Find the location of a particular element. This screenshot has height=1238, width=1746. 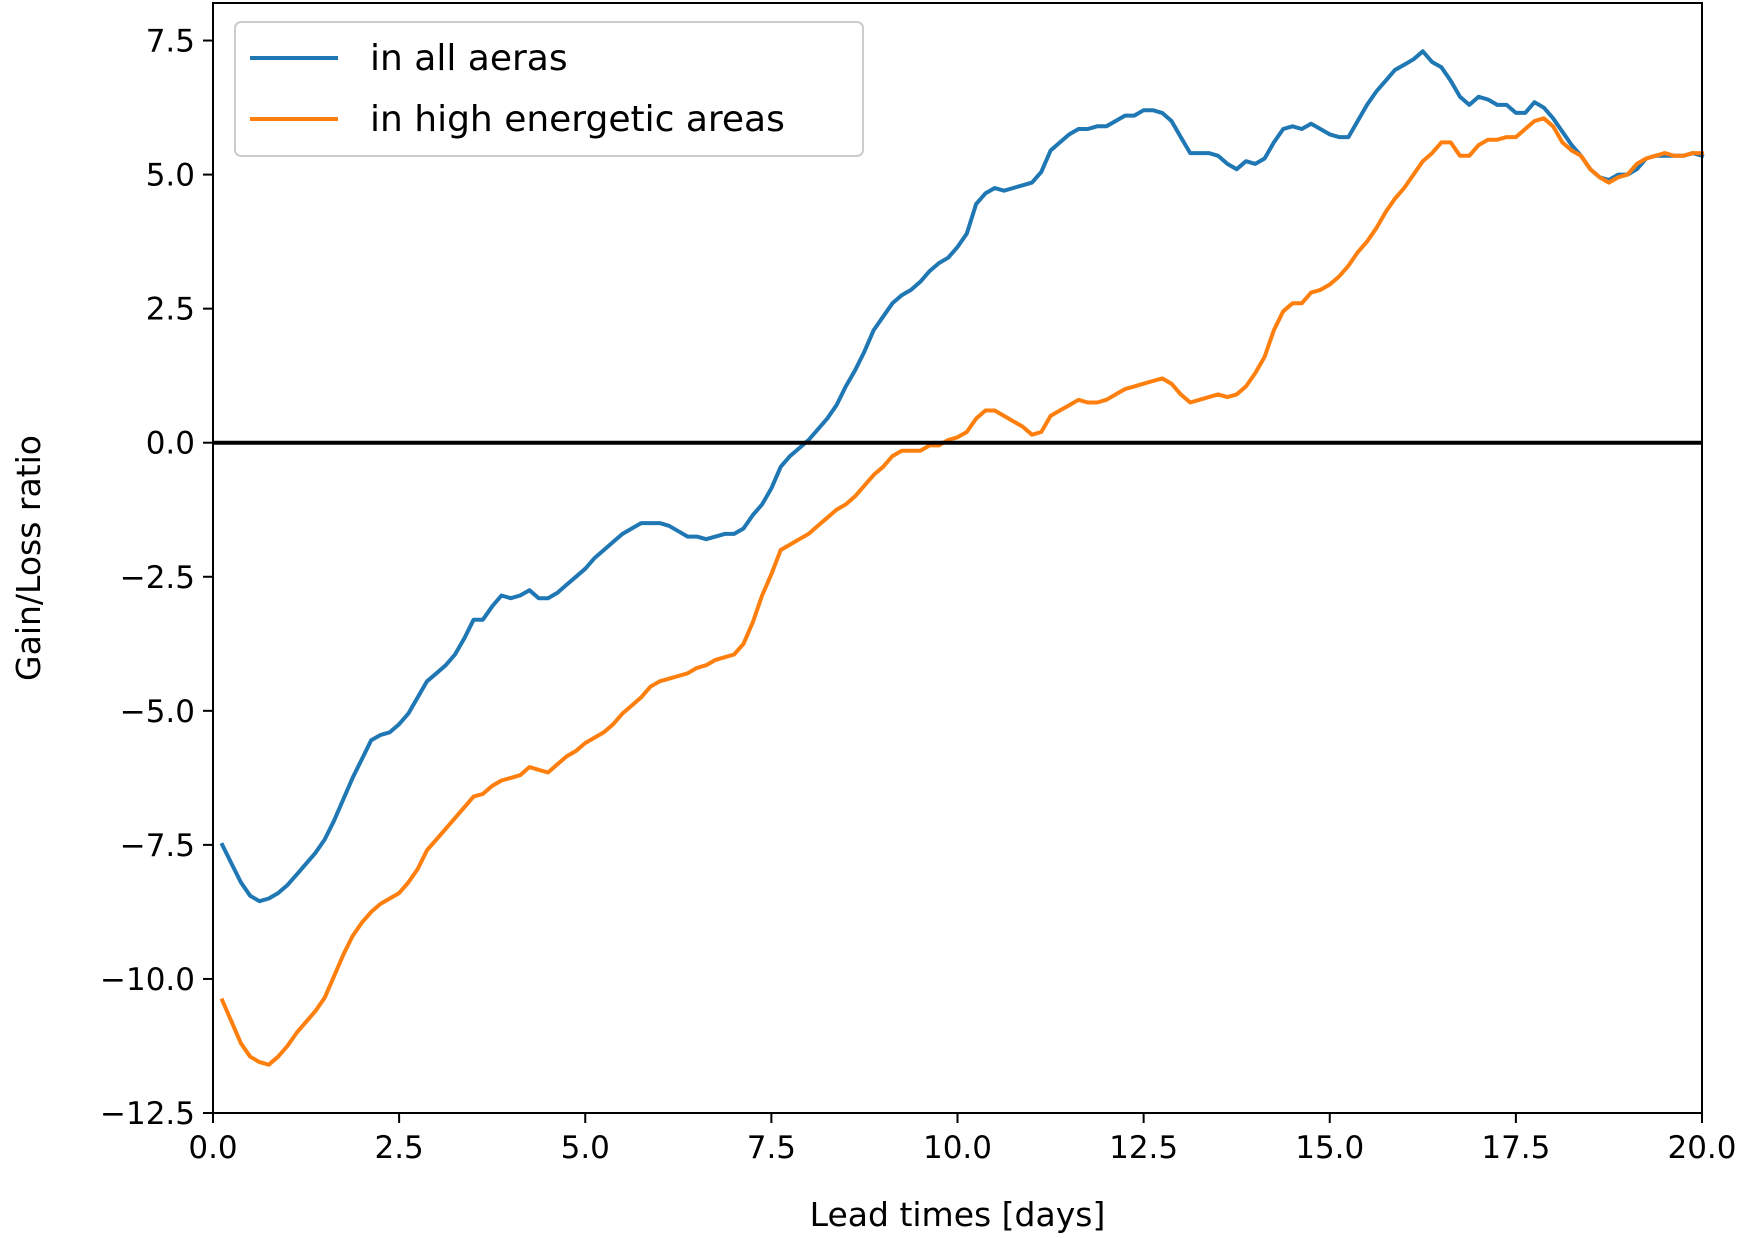

y-tick-label: 2.5 is located at coordinates (170, 310).